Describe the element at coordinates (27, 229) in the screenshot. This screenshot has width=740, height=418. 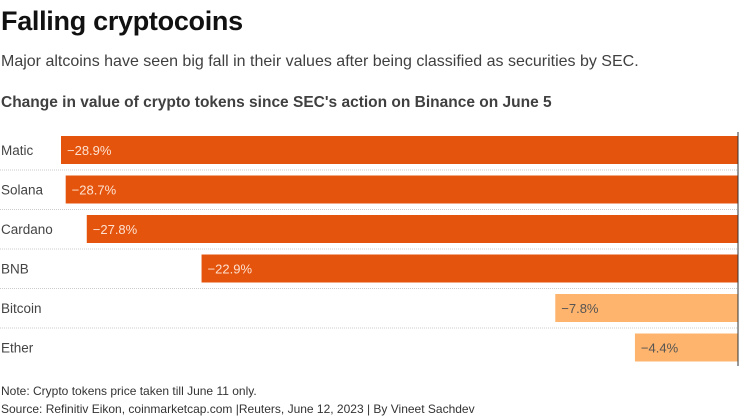
I see `category-label: Cardano` at that location.